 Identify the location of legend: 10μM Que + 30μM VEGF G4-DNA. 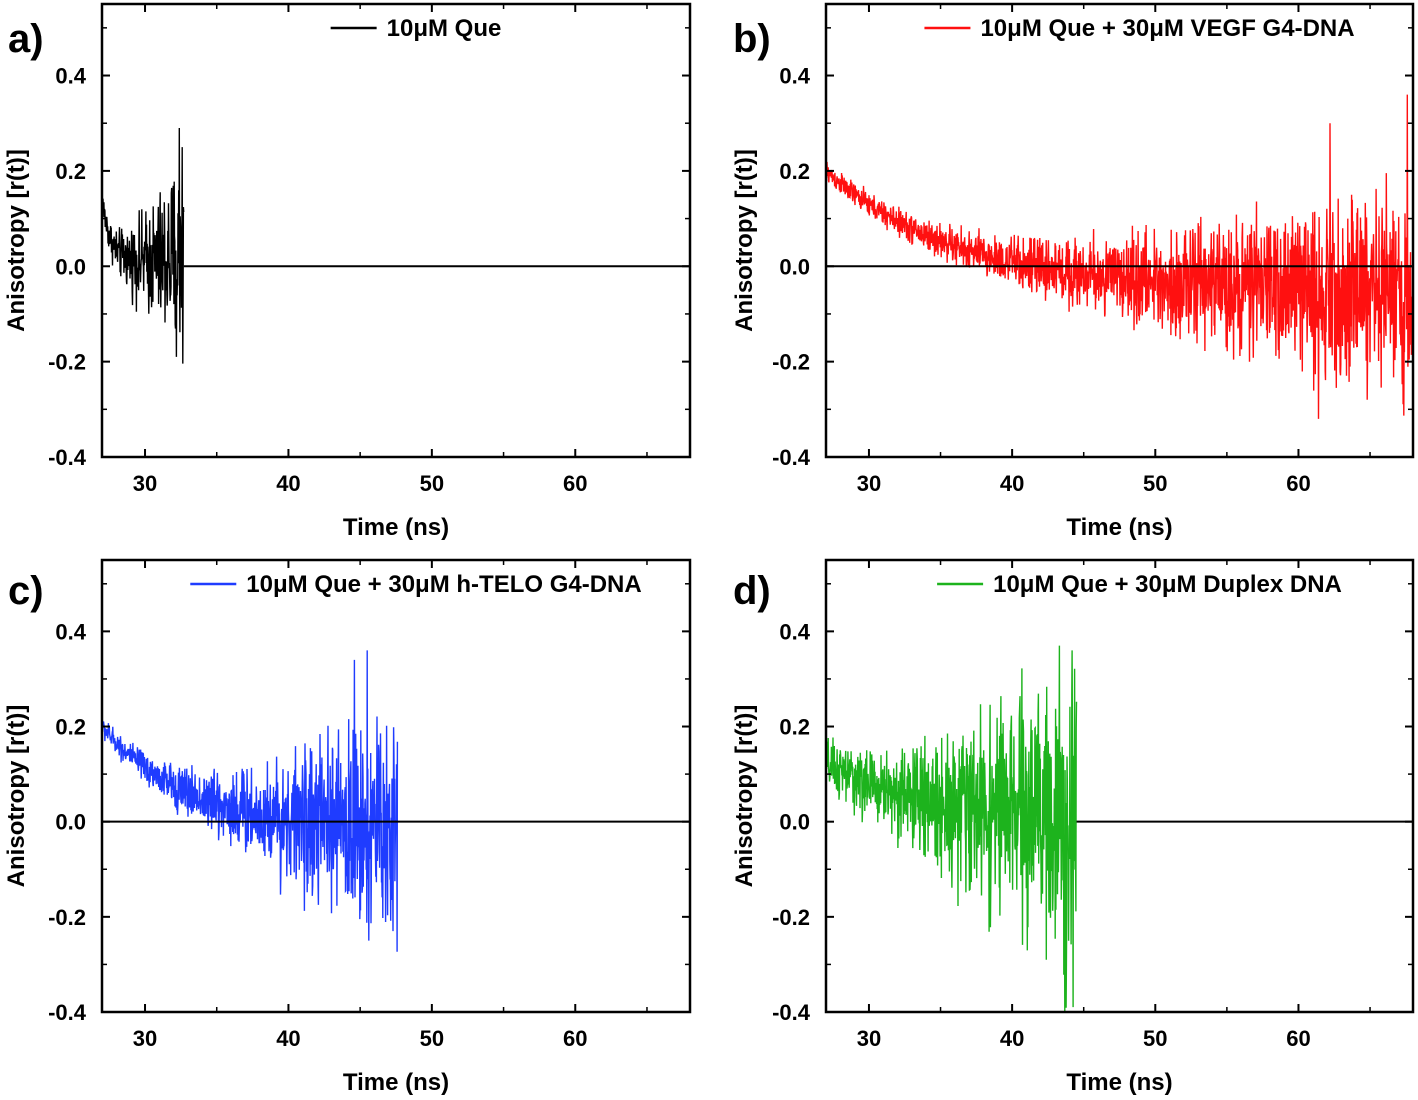
(1139, 28).